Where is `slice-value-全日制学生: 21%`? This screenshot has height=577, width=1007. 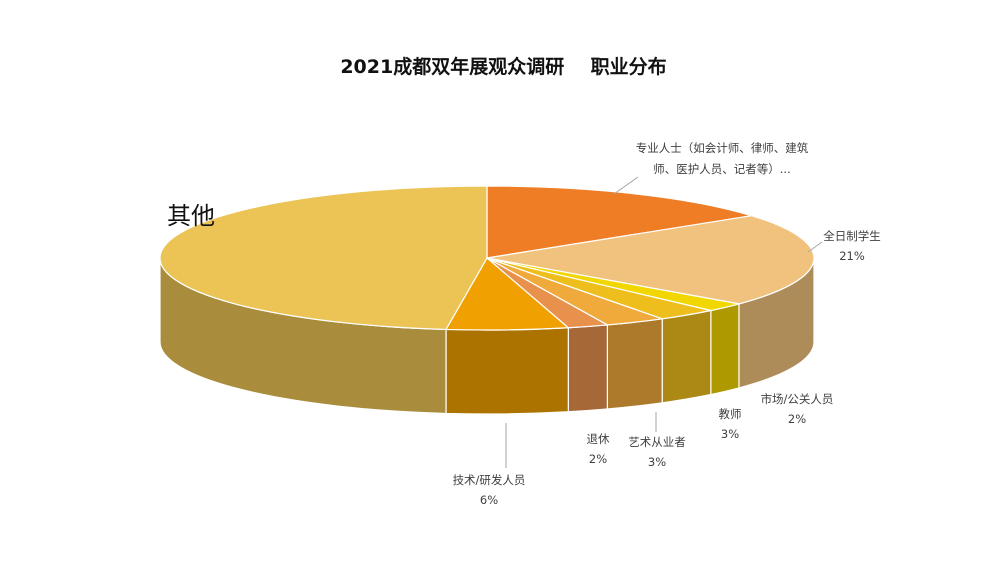
slice-value-全日制学生: 21% is located at coordinates (852, 256).